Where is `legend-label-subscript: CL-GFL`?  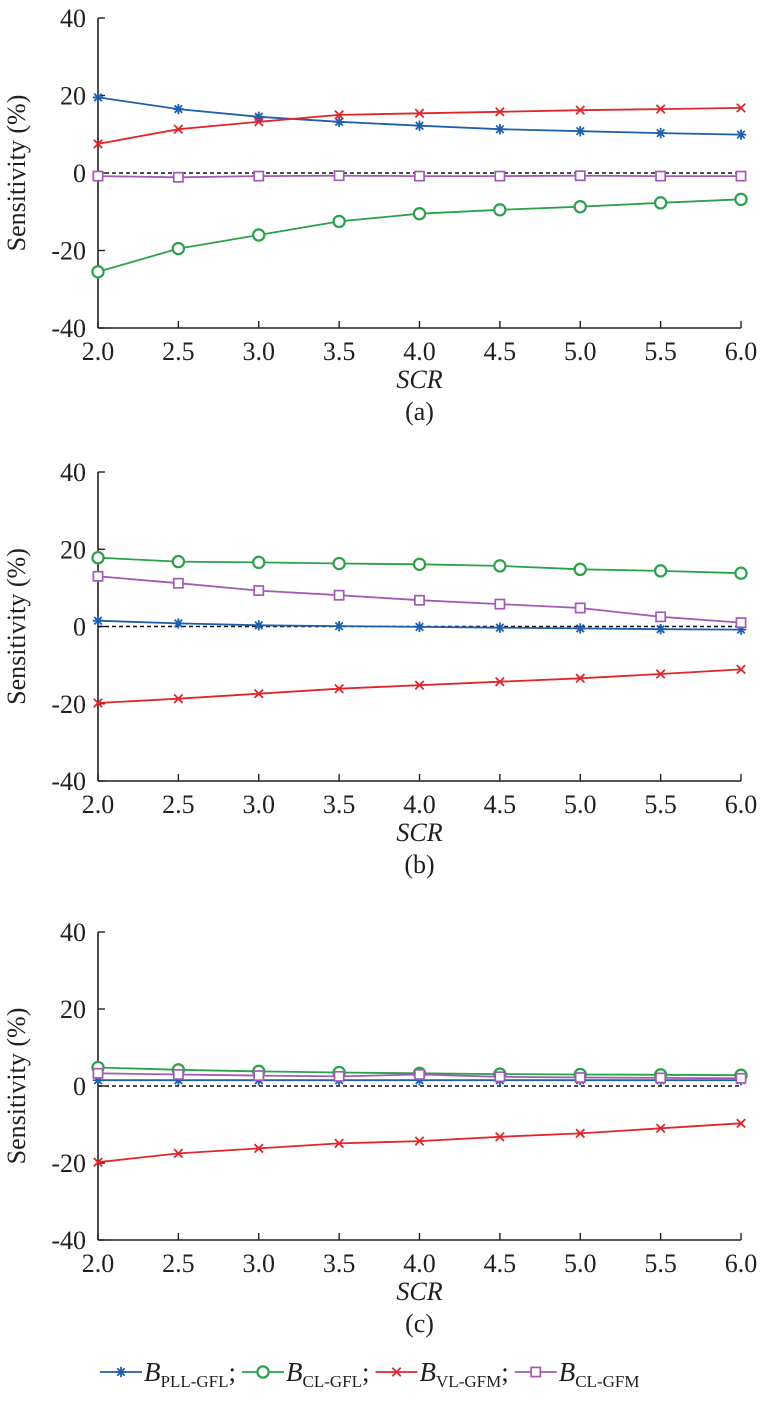
legend-label-subscript: CL-GFL is located at coordinates (333, 1381).